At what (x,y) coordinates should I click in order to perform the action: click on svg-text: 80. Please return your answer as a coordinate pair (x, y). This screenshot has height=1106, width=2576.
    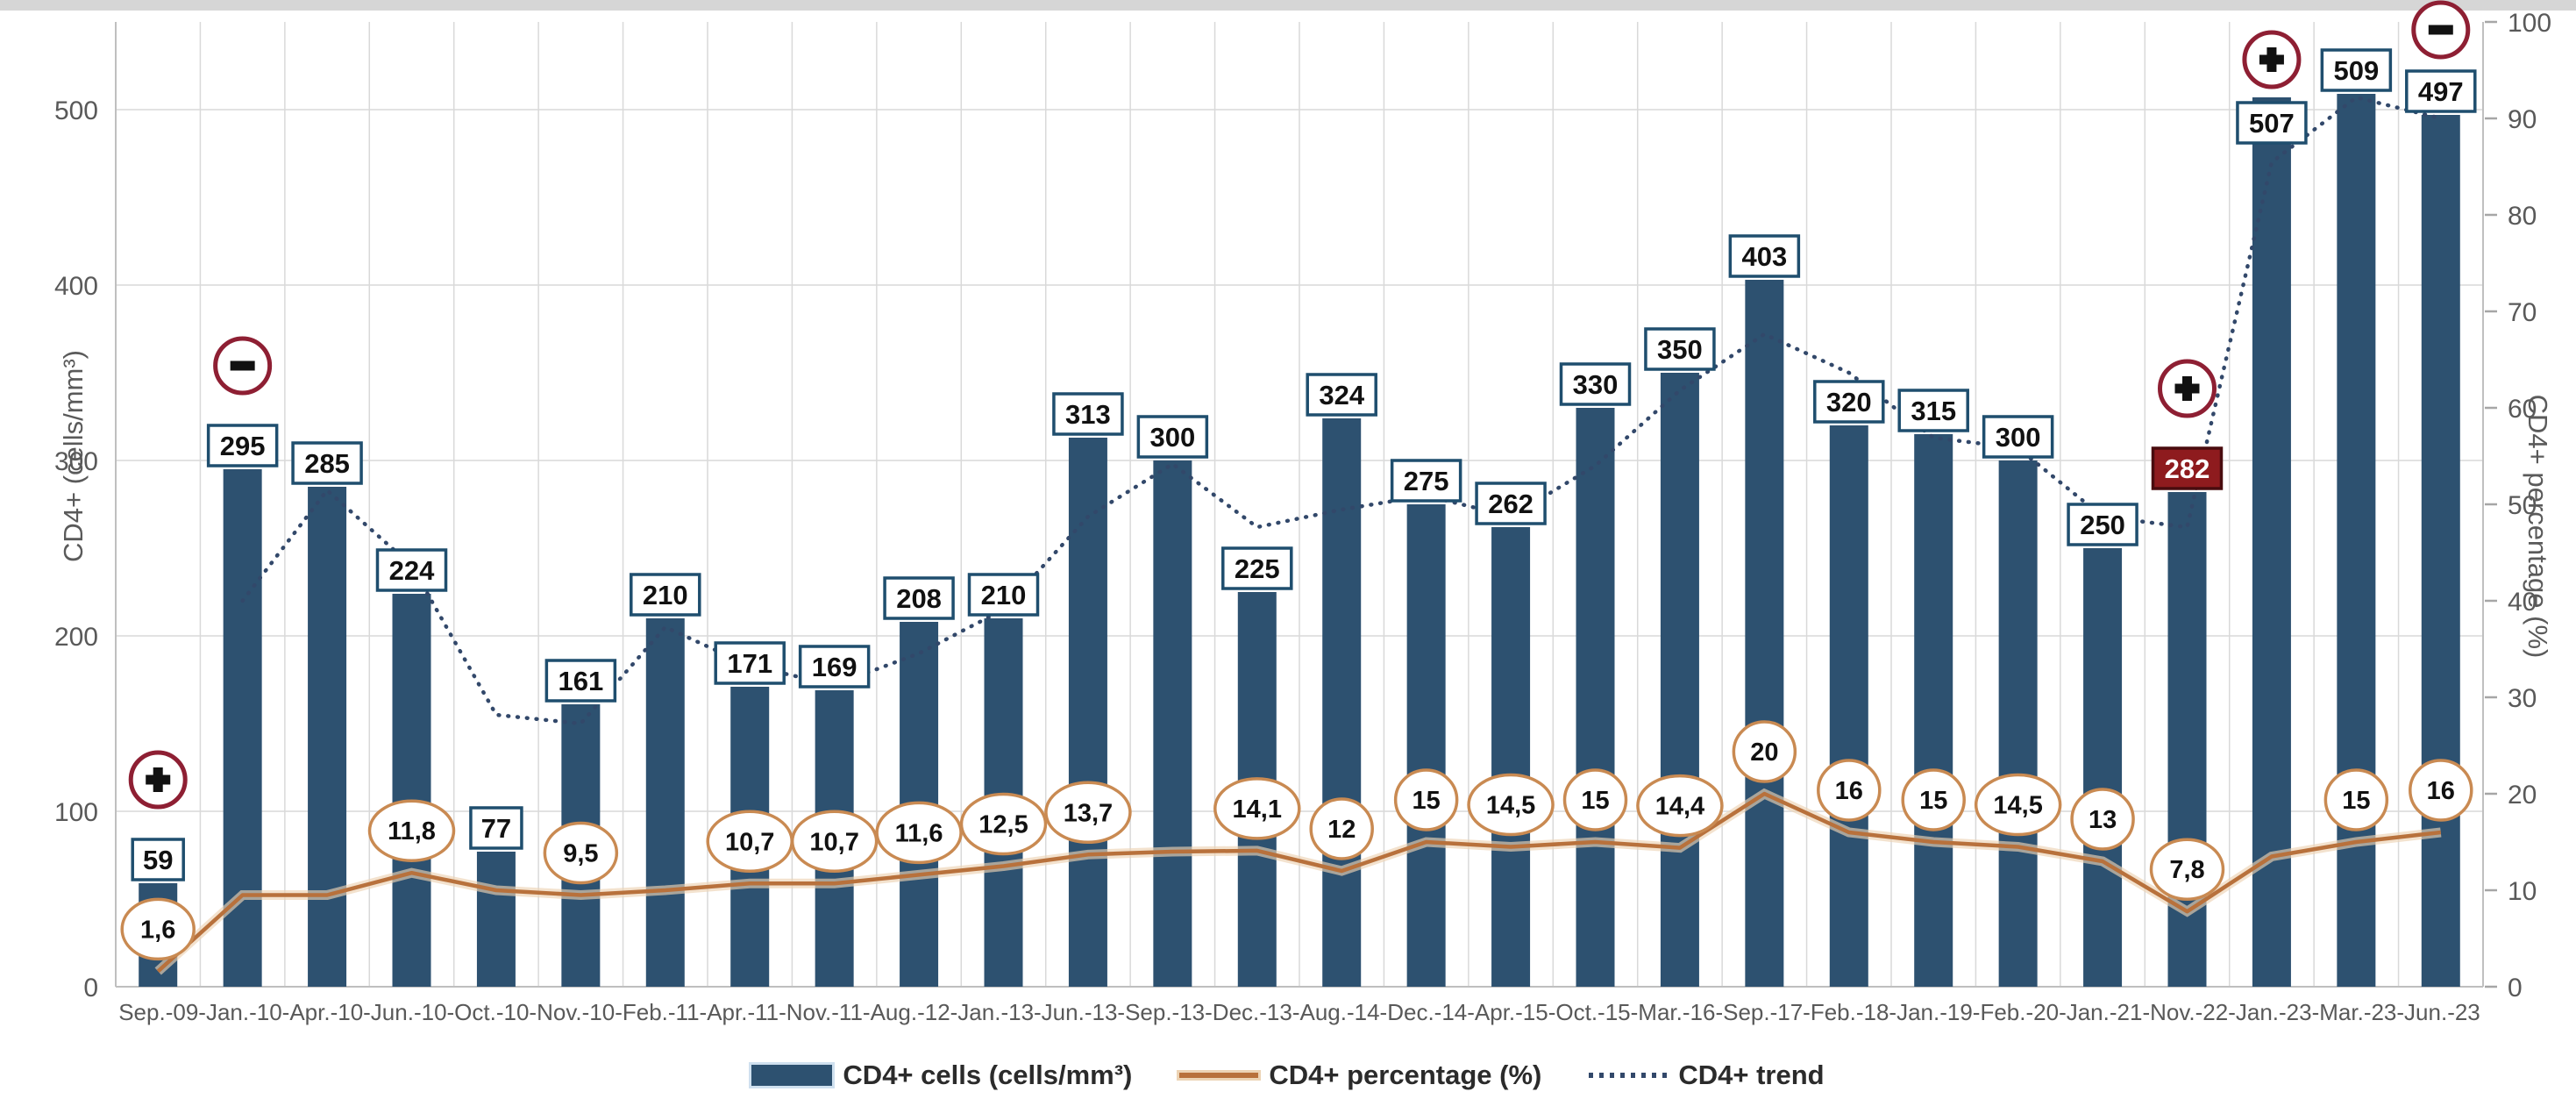
    Looking at the image, I should click on (2522, 216).